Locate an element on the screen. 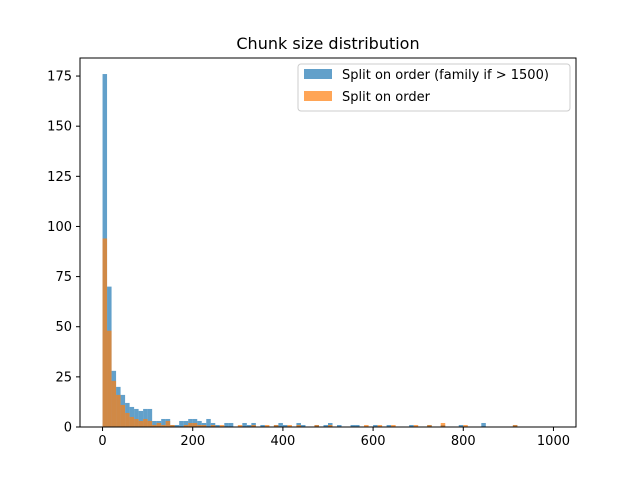 This screenshot has height=480, width=640. x-tick-label-4: 800 is located at coordinates (463, 441).